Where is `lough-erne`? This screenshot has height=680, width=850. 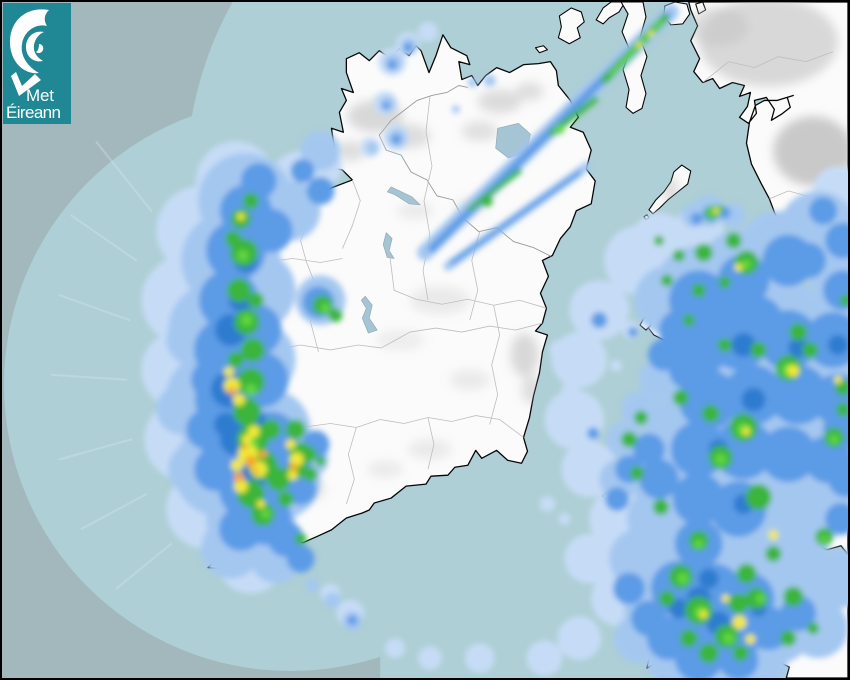 lough-erne is located at coordinates (403, 196).